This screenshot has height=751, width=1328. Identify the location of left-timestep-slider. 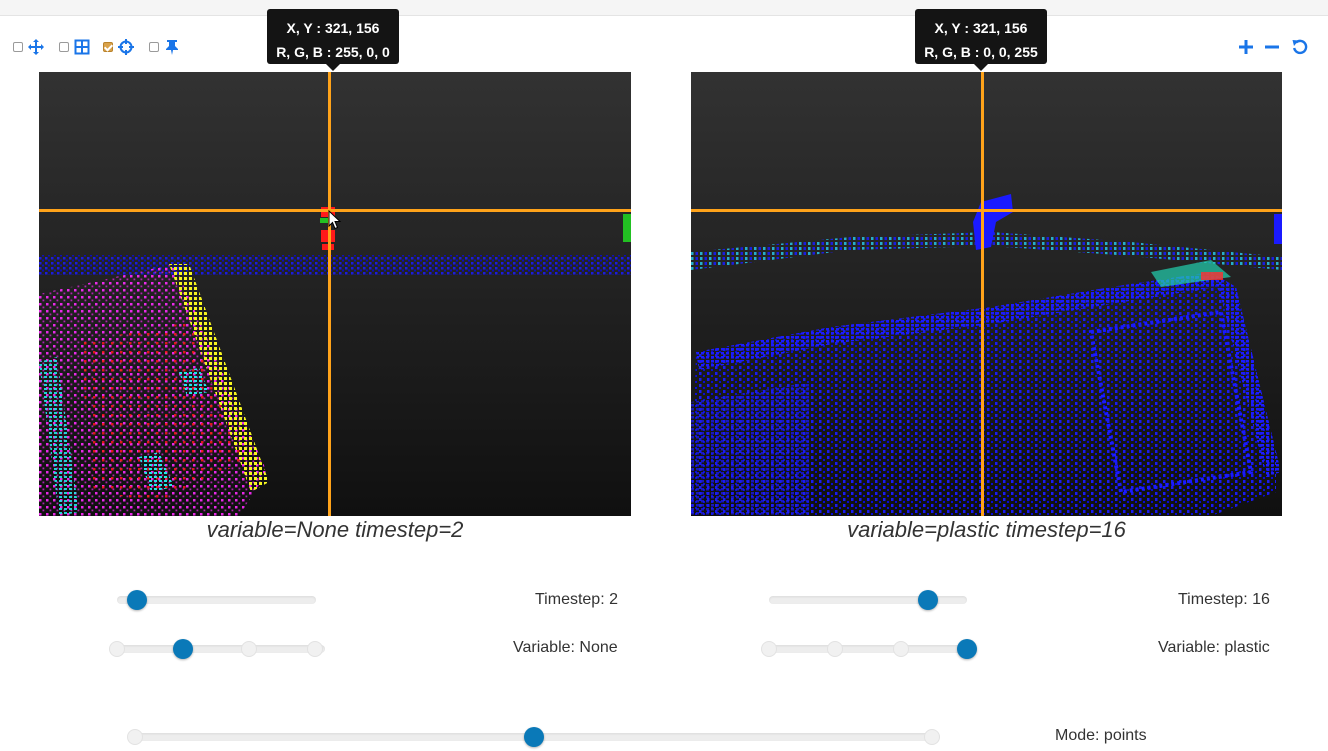
(216, 600).